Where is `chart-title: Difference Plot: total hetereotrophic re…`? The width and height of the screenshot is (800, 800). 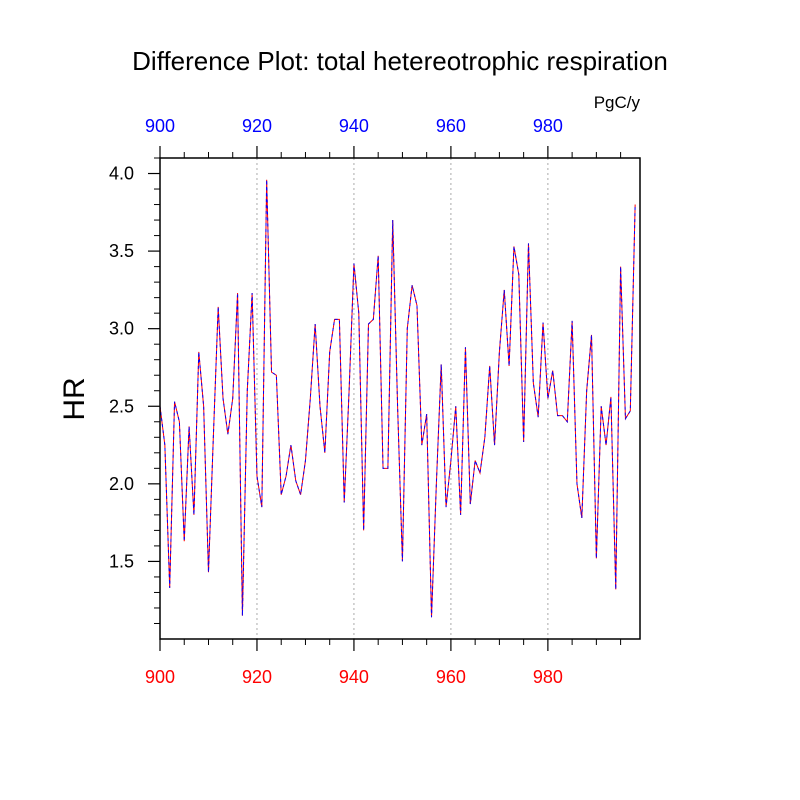 chart-title: Difference Plot: total hetereotrophic re… is located at coordinates (400, 61).